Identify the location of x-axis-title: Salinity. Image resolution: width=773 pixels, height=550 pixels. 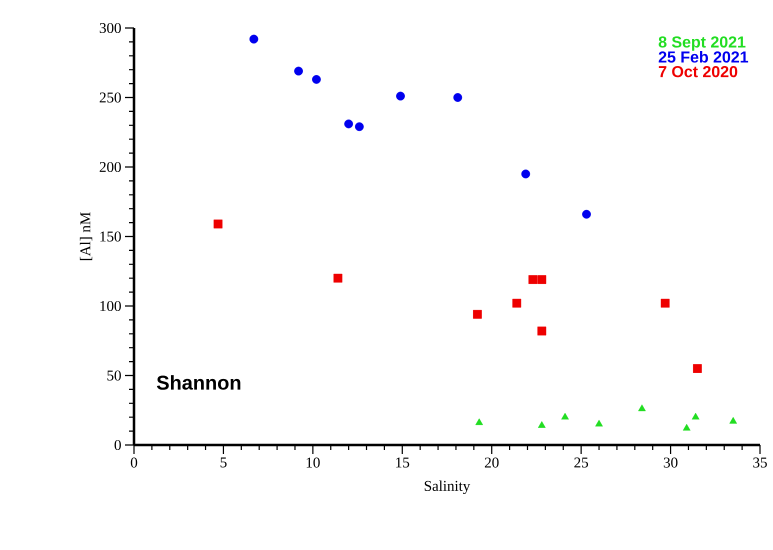
(447, 487).